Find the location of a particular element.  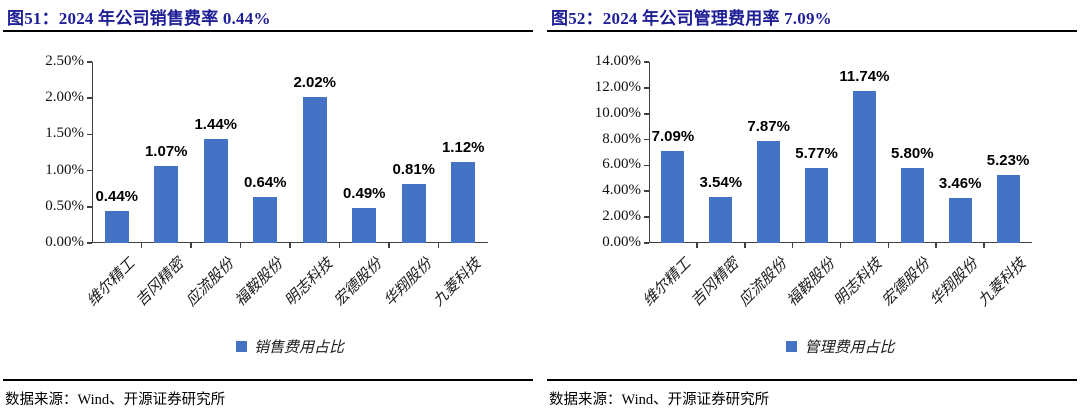

y-axis-tick-label: 1.50% is located at coordinates (64, 133).